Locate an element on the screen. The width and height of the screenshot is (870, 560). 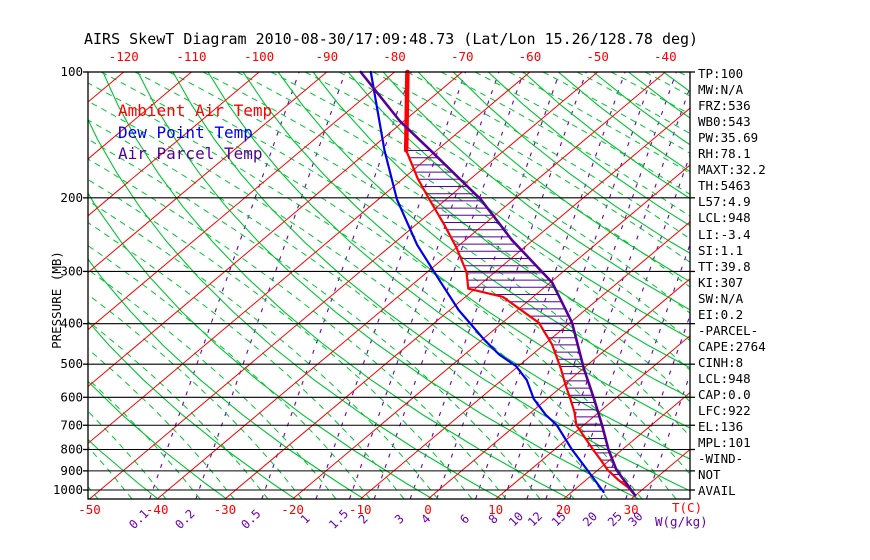
stat-line: TH:5463 is located at coordinates (724, 186).